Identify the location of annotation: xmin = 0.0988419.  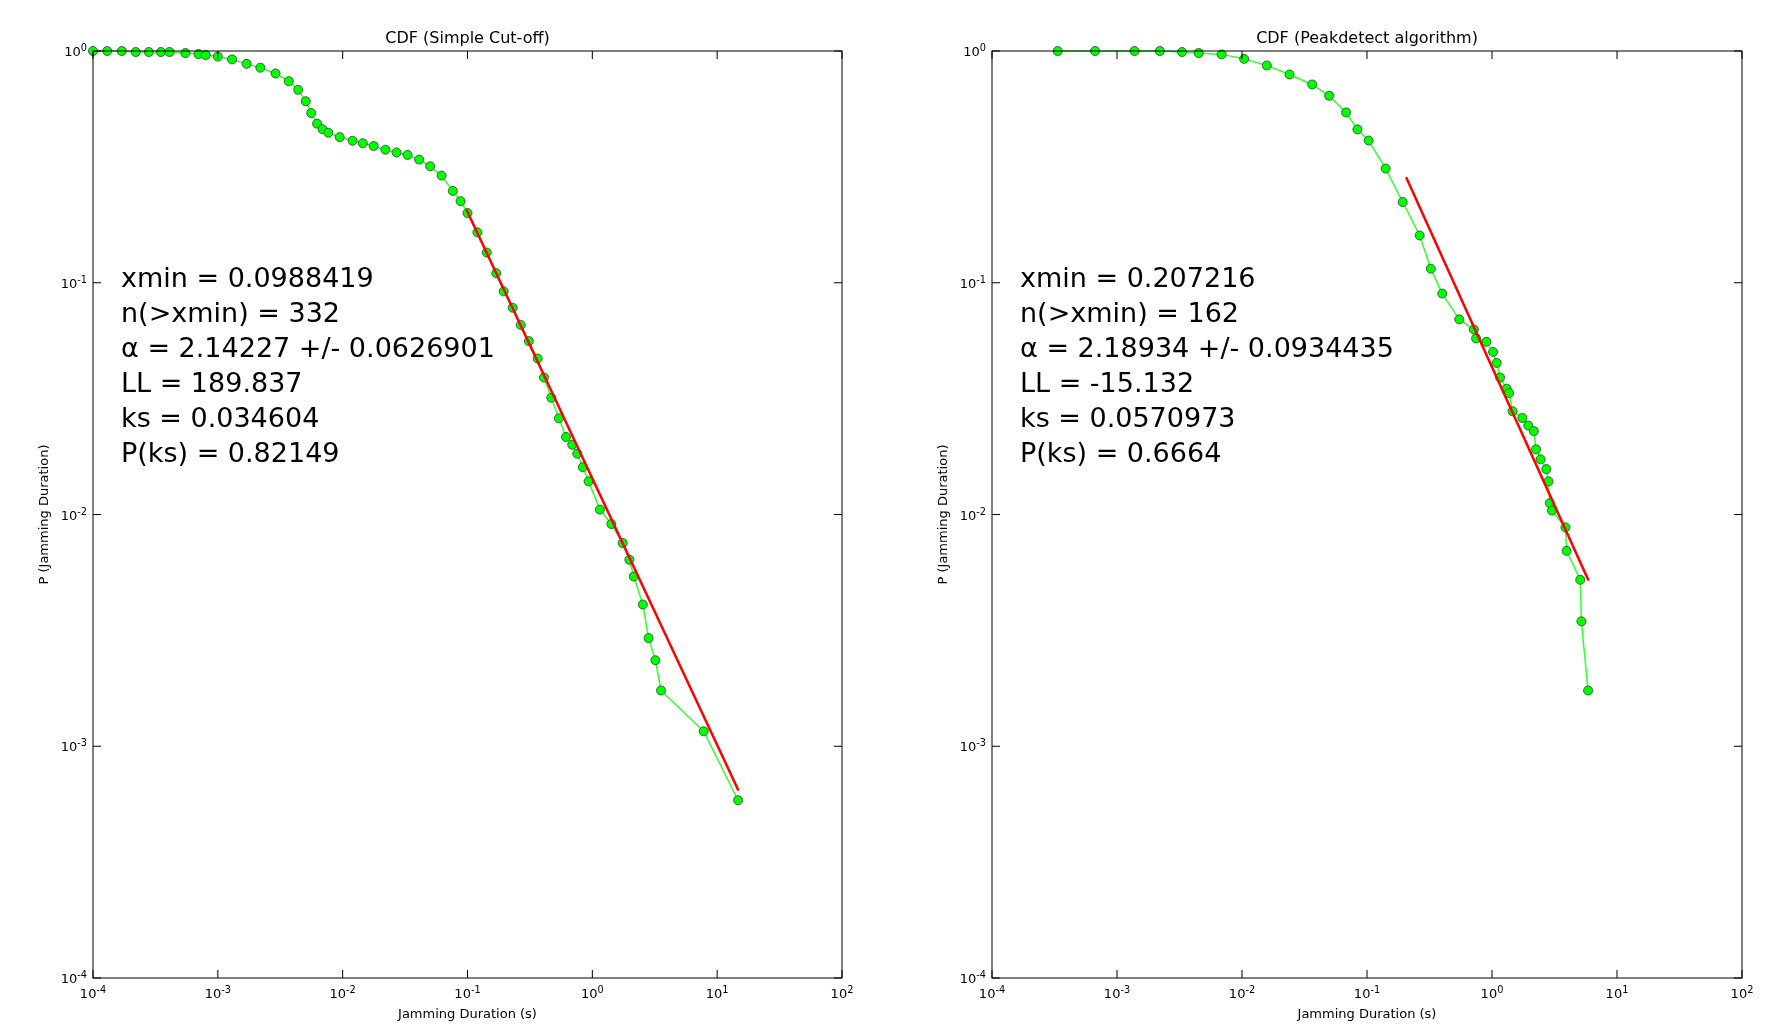
(247, 278).